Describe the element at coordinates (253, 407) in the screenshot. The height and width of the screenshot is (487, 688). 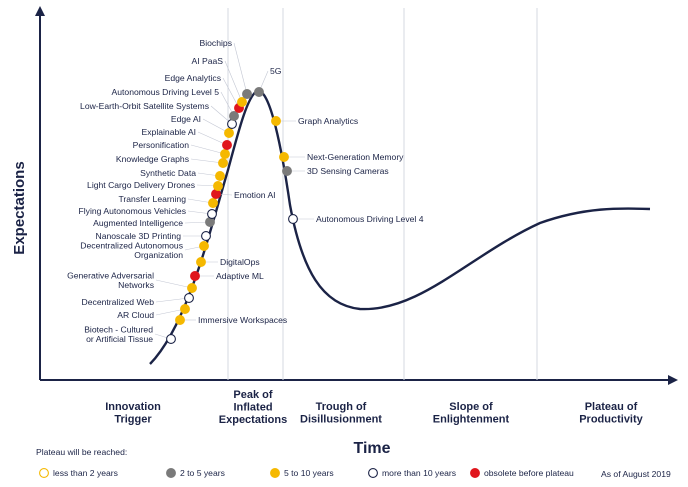
I see `phase-label: Peak of Inflated Expectations` at that location.